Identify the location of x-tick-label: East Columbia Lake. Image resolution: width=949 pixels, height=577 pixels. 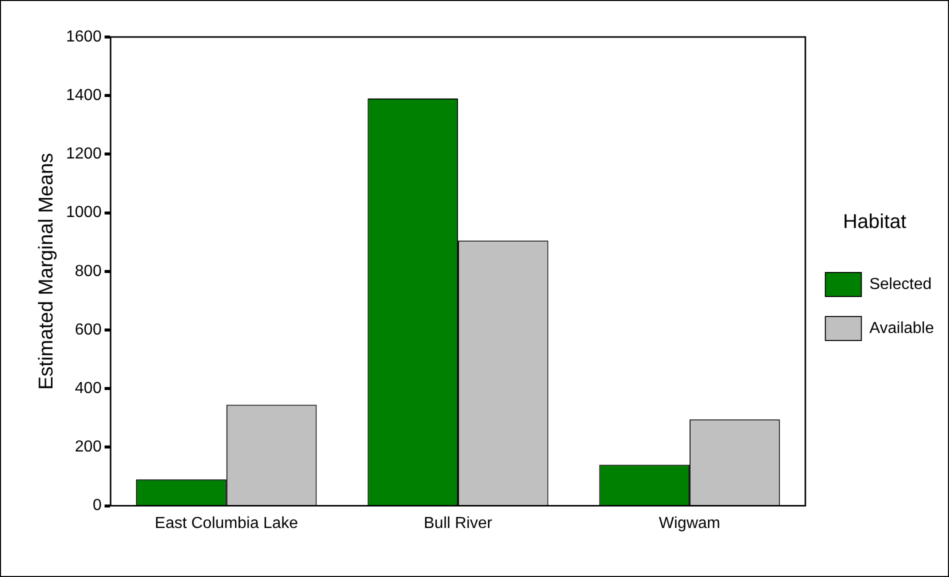
(226, 523).